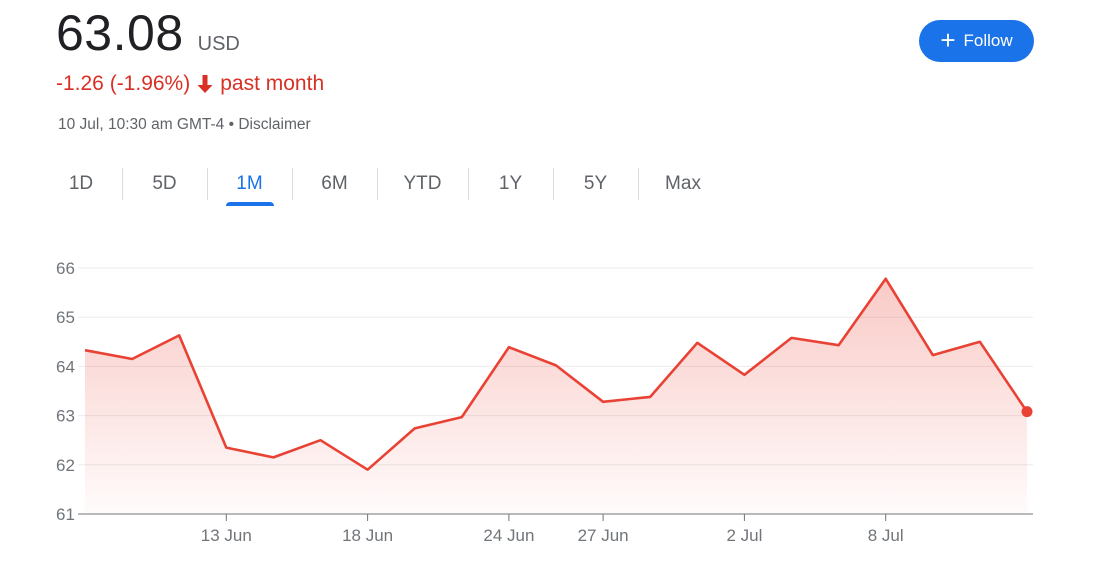  I want to click on price-points, so click(1027, 412).